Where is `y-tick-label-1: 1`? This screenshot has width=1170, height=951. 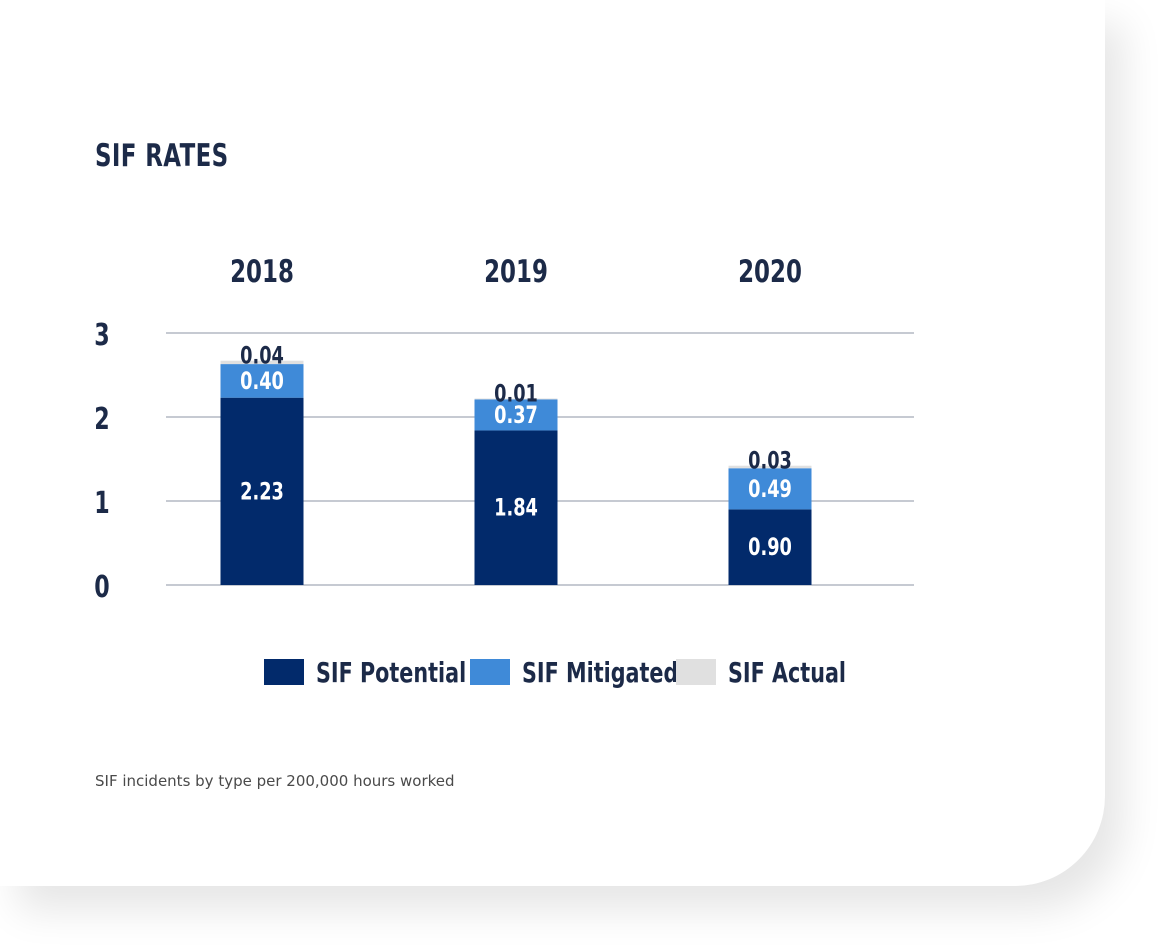
y-tick-label-1: 1 is located at coordinates (101, 504).